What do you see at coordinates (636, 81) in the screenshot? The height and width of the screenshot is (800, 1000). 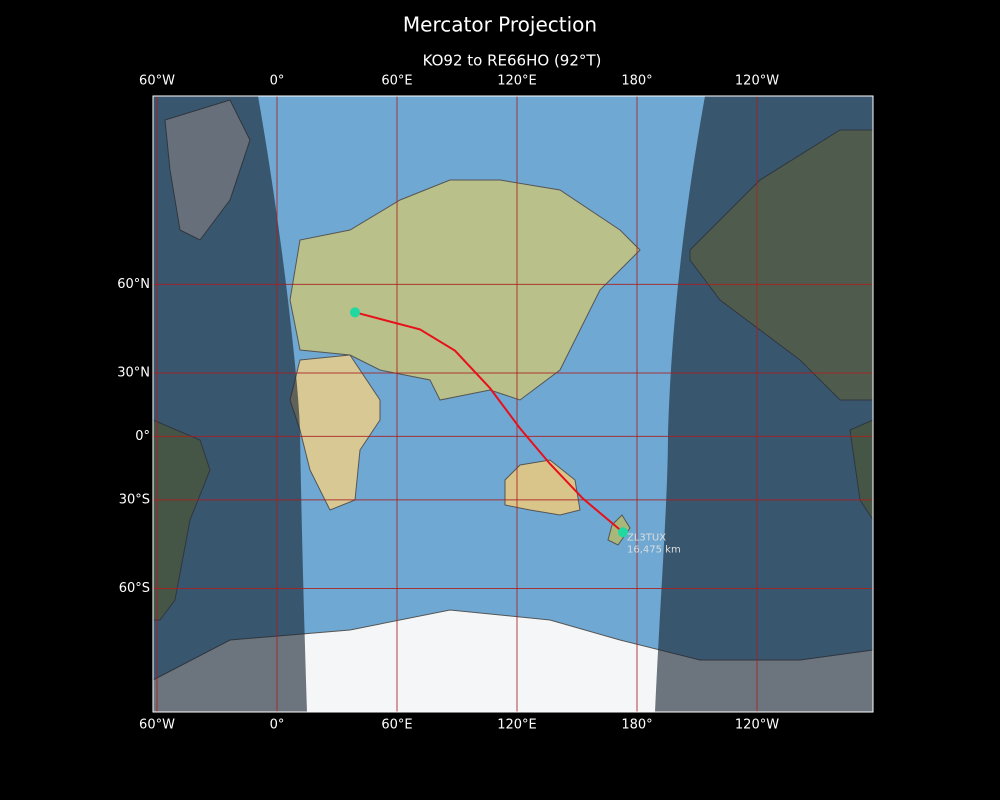 I see `x-tick-label-top: 180°` at bounding box center [636, 81].